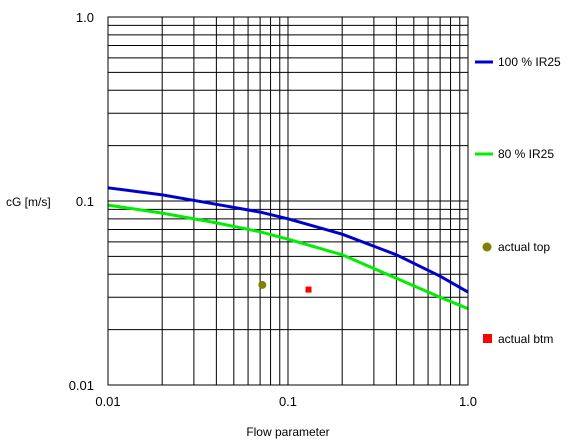  I want to click on legend: 100 % IR25 80 % IR25 actual top actual btm, so click(518, 200).